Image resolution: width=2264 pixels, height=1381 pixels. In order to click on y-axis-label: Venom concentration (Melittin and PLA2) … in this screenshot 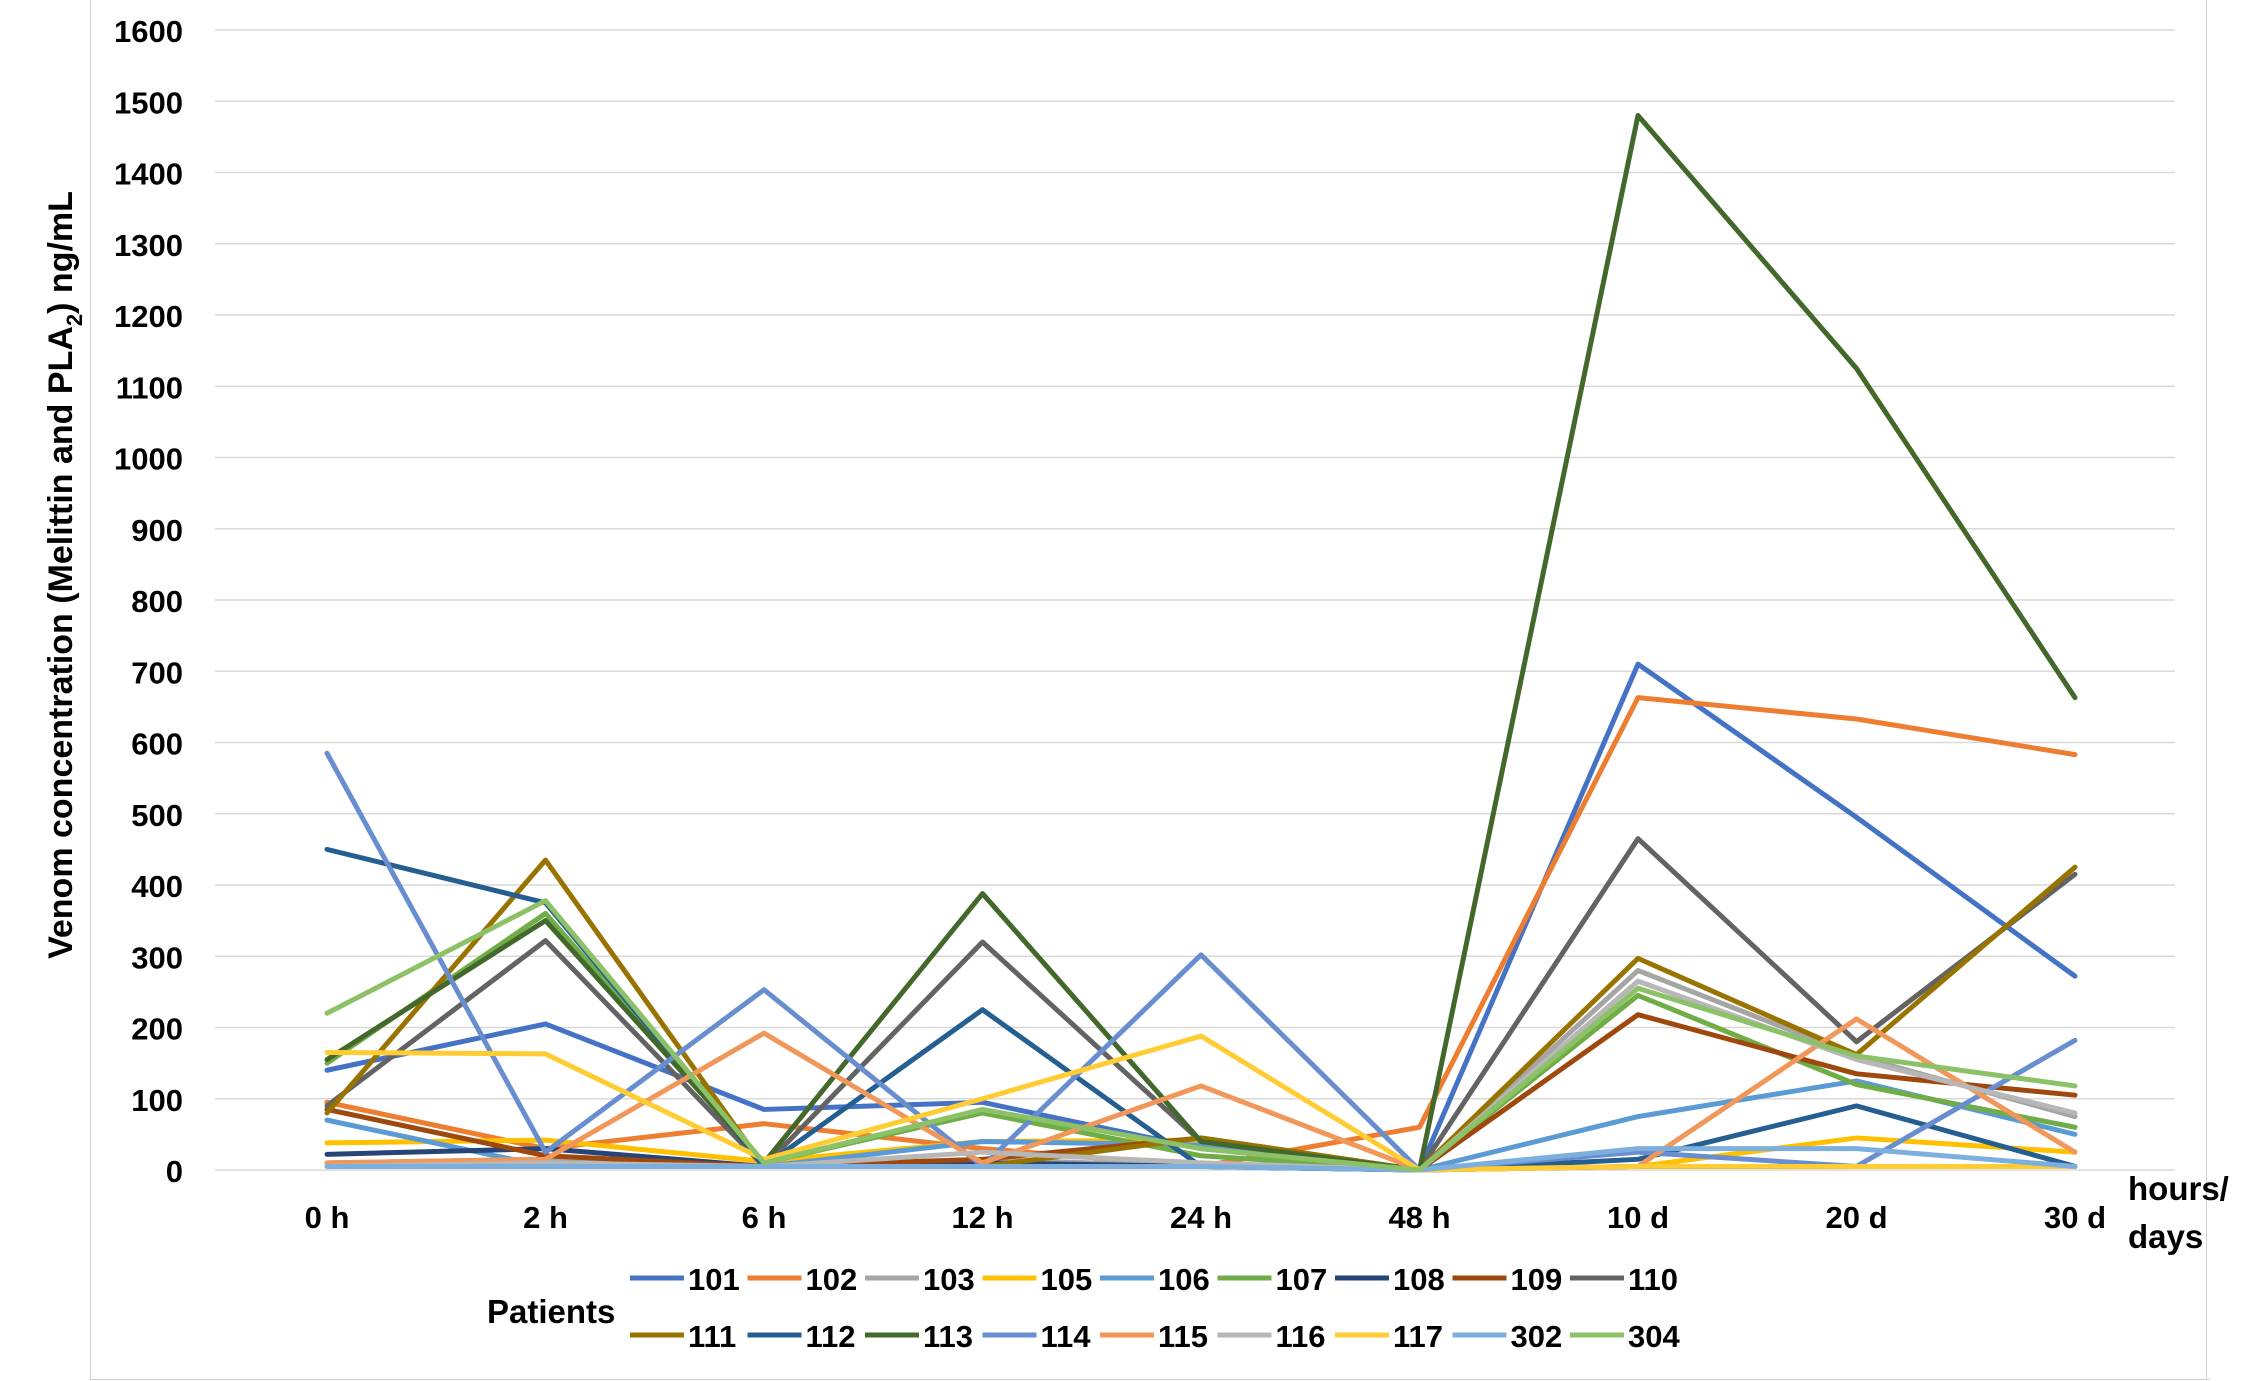, I will do `click(64, 575)`.